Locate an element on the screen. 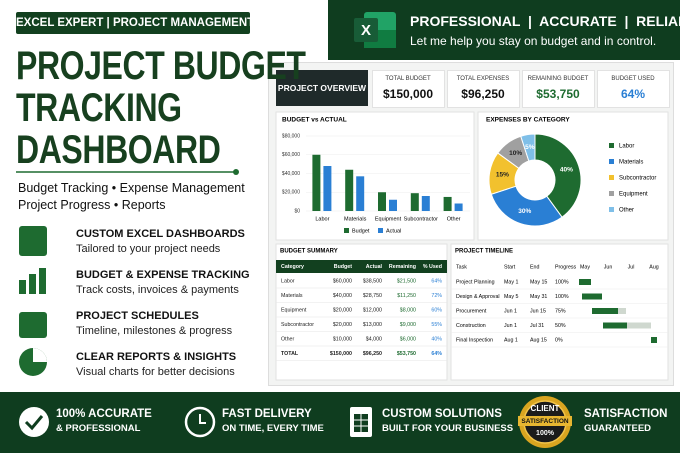 This screenshot has height=453, width=680. cell: $12,000 is located at coordinates (372, 310).